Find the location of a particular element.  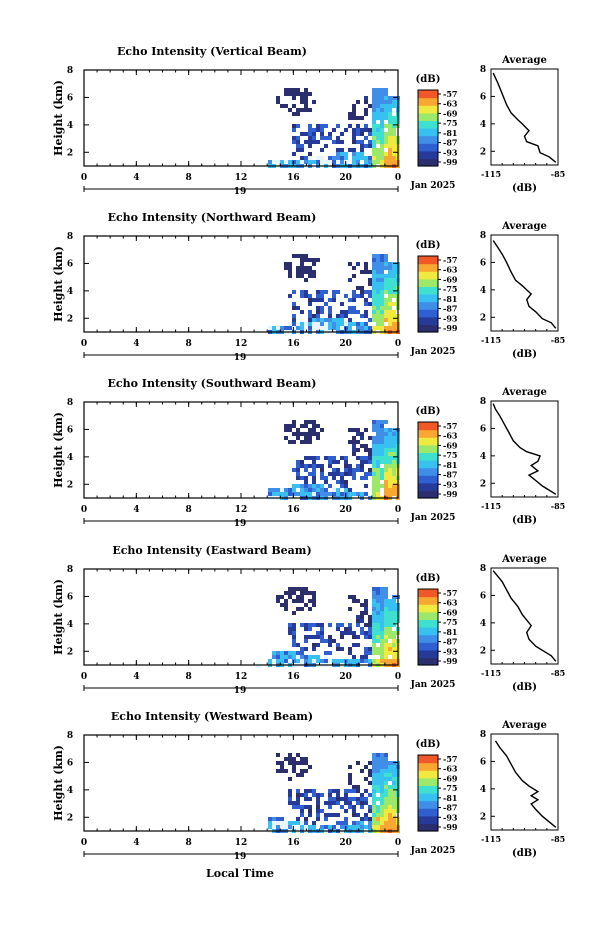

panel-title: Echo Intensity (Northward Beam) is located at coordinates (212, 217).